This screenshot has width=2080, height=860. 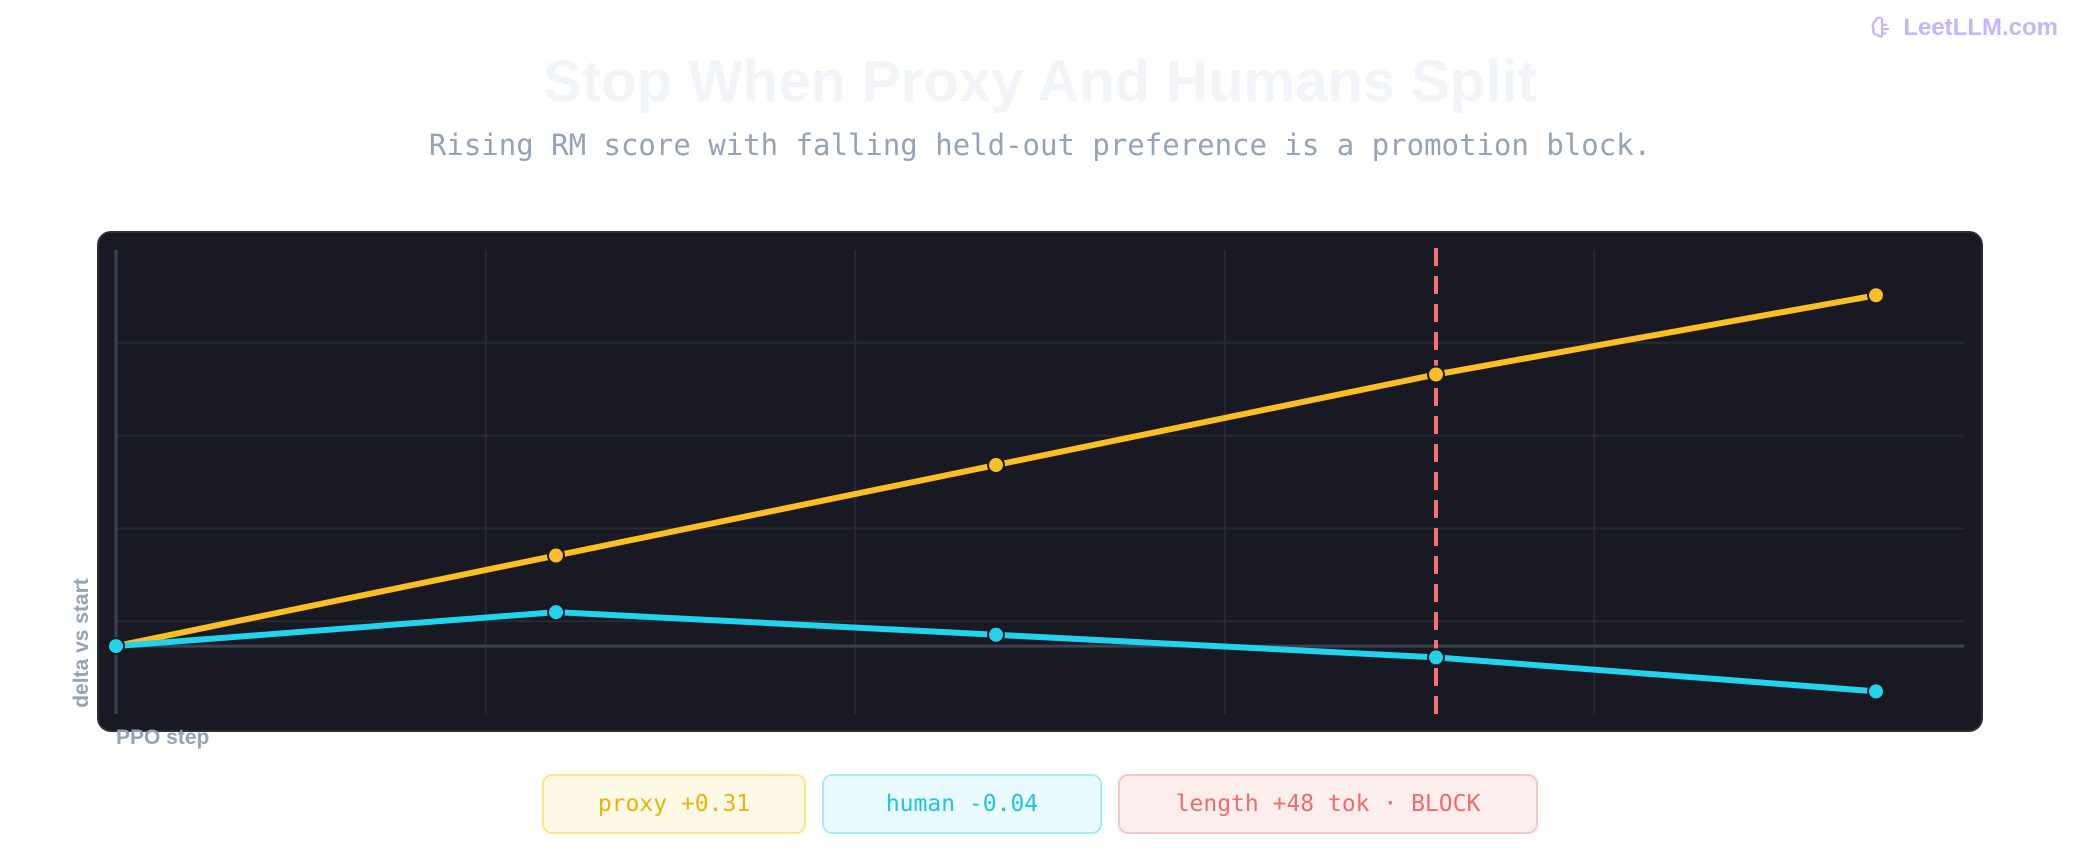 I want to click on brain-icon, so click(x=1880, y=27).